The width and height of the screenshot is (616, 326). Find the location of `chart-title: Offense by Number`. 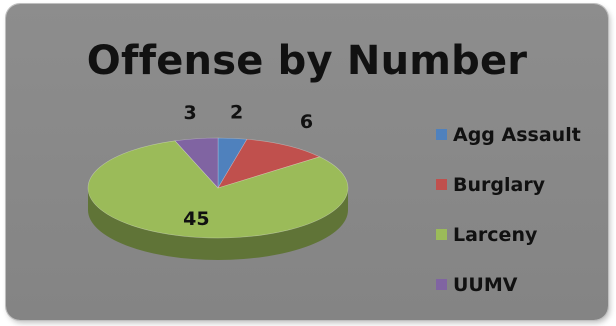

chart-title: Offense by Number is located at coordinates (307, 61).